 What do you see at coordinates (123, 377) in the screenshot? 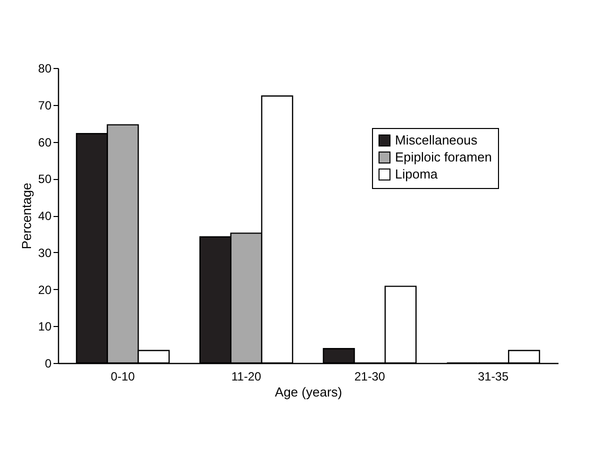
I see `x-tick-label: 0-10` at bounding box center [123, 377].